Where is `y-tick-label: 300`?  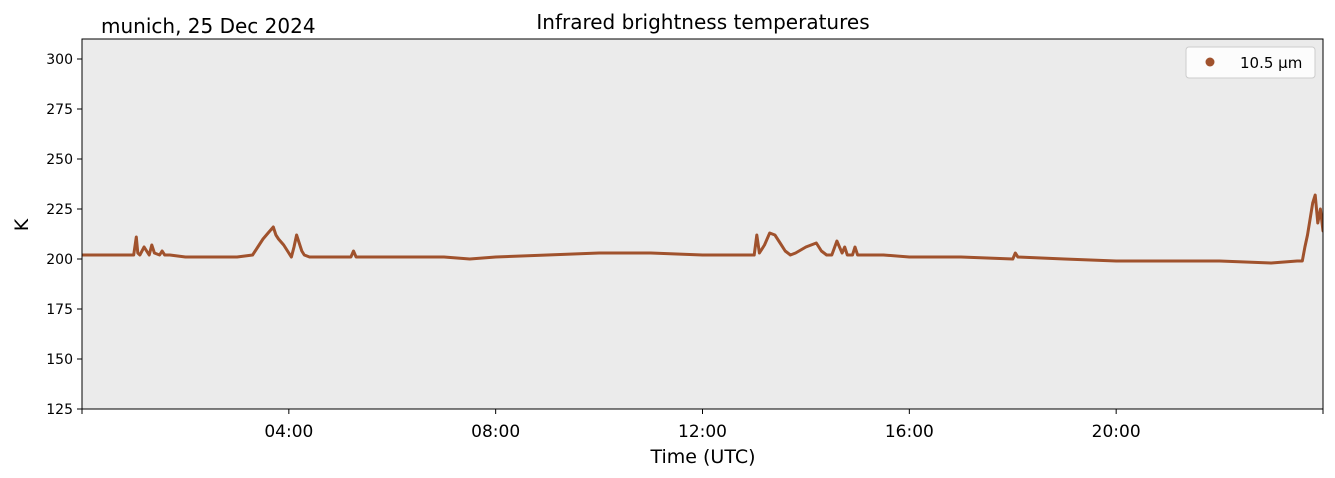 y-tick-label: 300 is located at coordinates (59, 60).